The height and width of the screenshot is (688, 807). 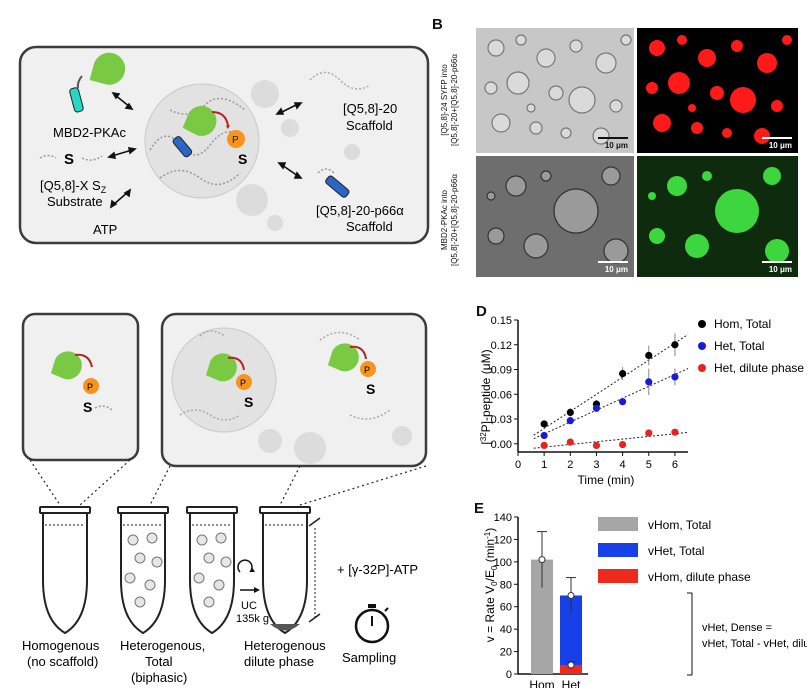 What do you see at coordinates (89, 132) in the screenshot?
I see `svg-text: MBD2-PKAc` at bounding box center [89, 132].